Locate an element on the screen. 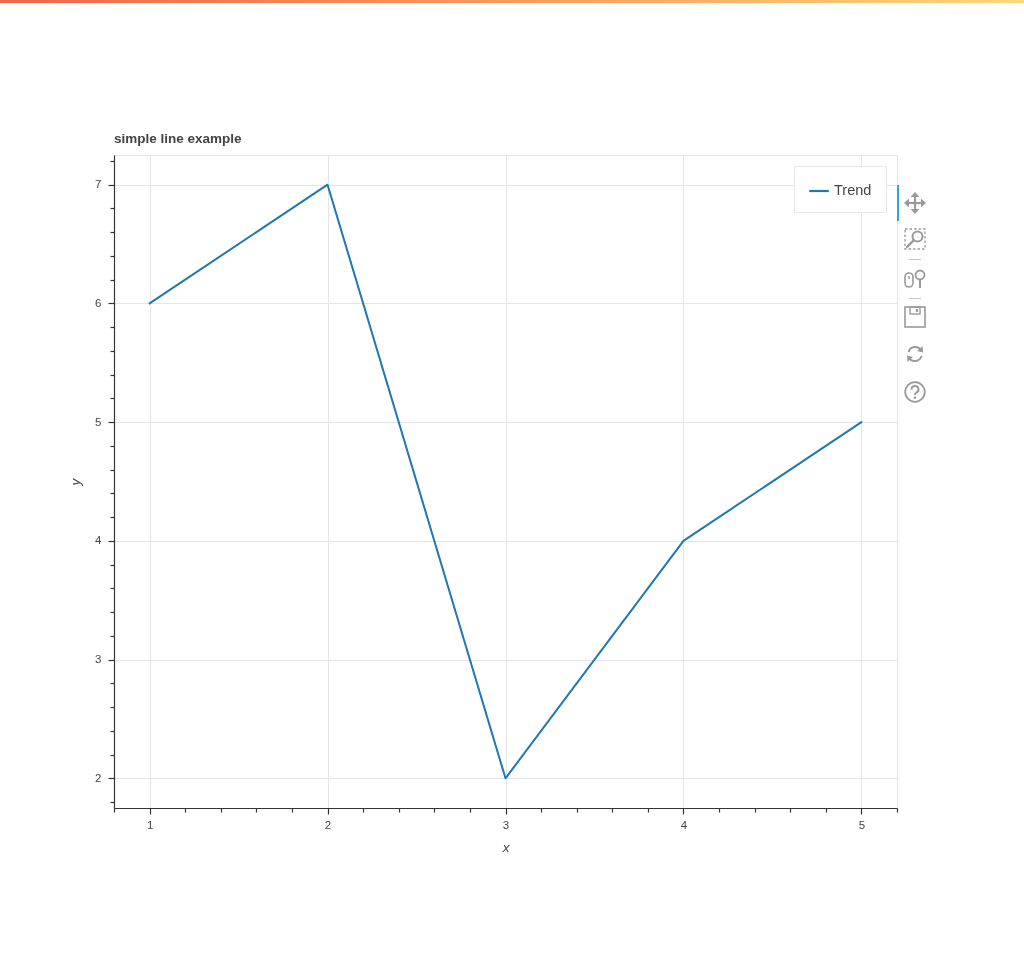 Image resolution: width=1024 pixels, height=962 pixels. y-tick-label: 5 is located at coordinates (98, 421).